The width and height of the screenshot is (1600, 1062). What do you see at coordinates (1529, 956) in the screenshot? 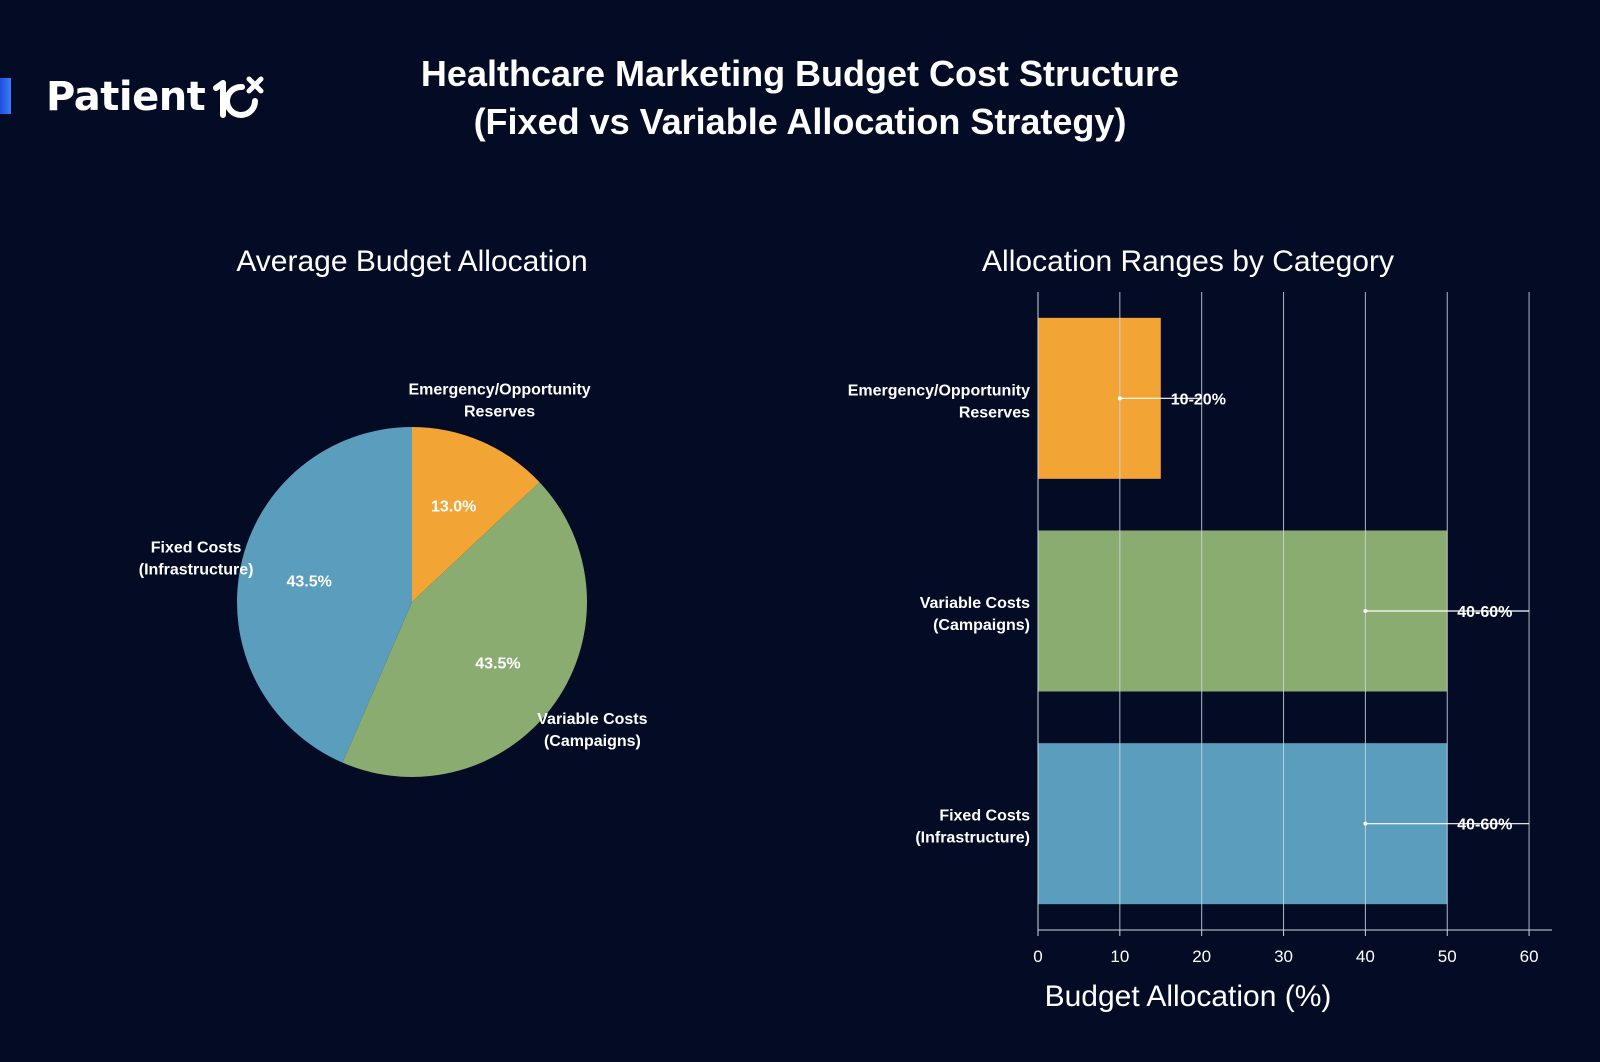
I see `x-tick-label-60: 60` at bounding box center [1529, 956].